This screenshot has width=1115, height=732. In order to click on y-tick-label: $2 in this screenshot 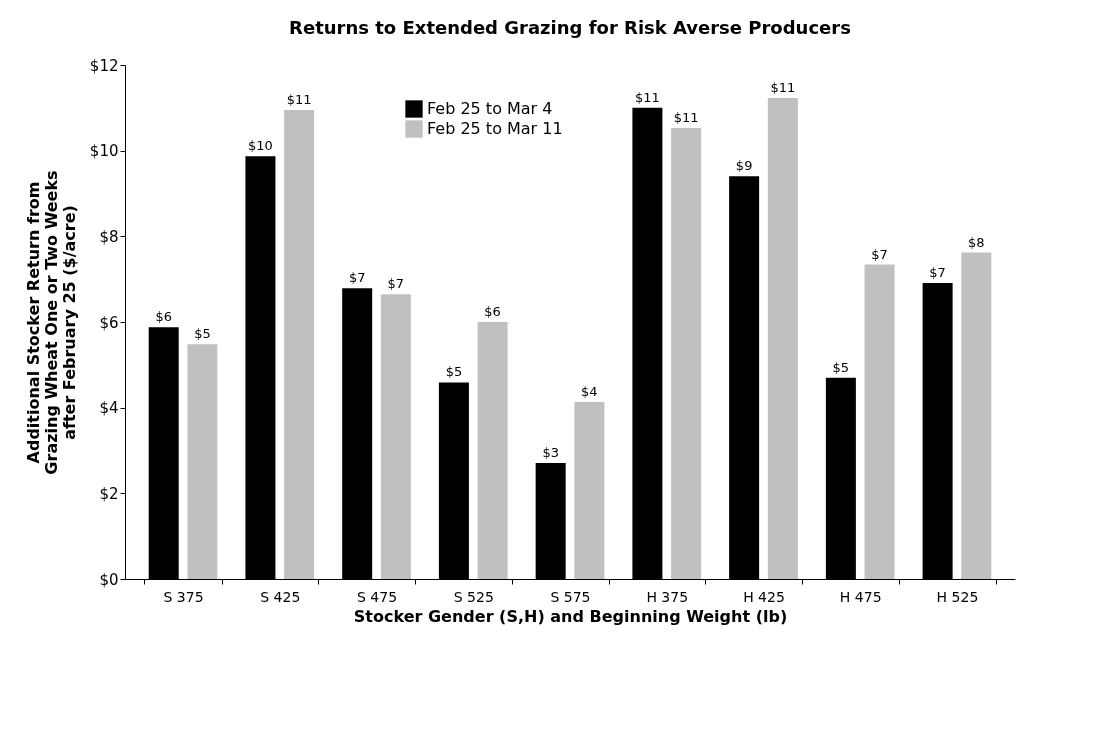, I will do `click(109, 493)`.